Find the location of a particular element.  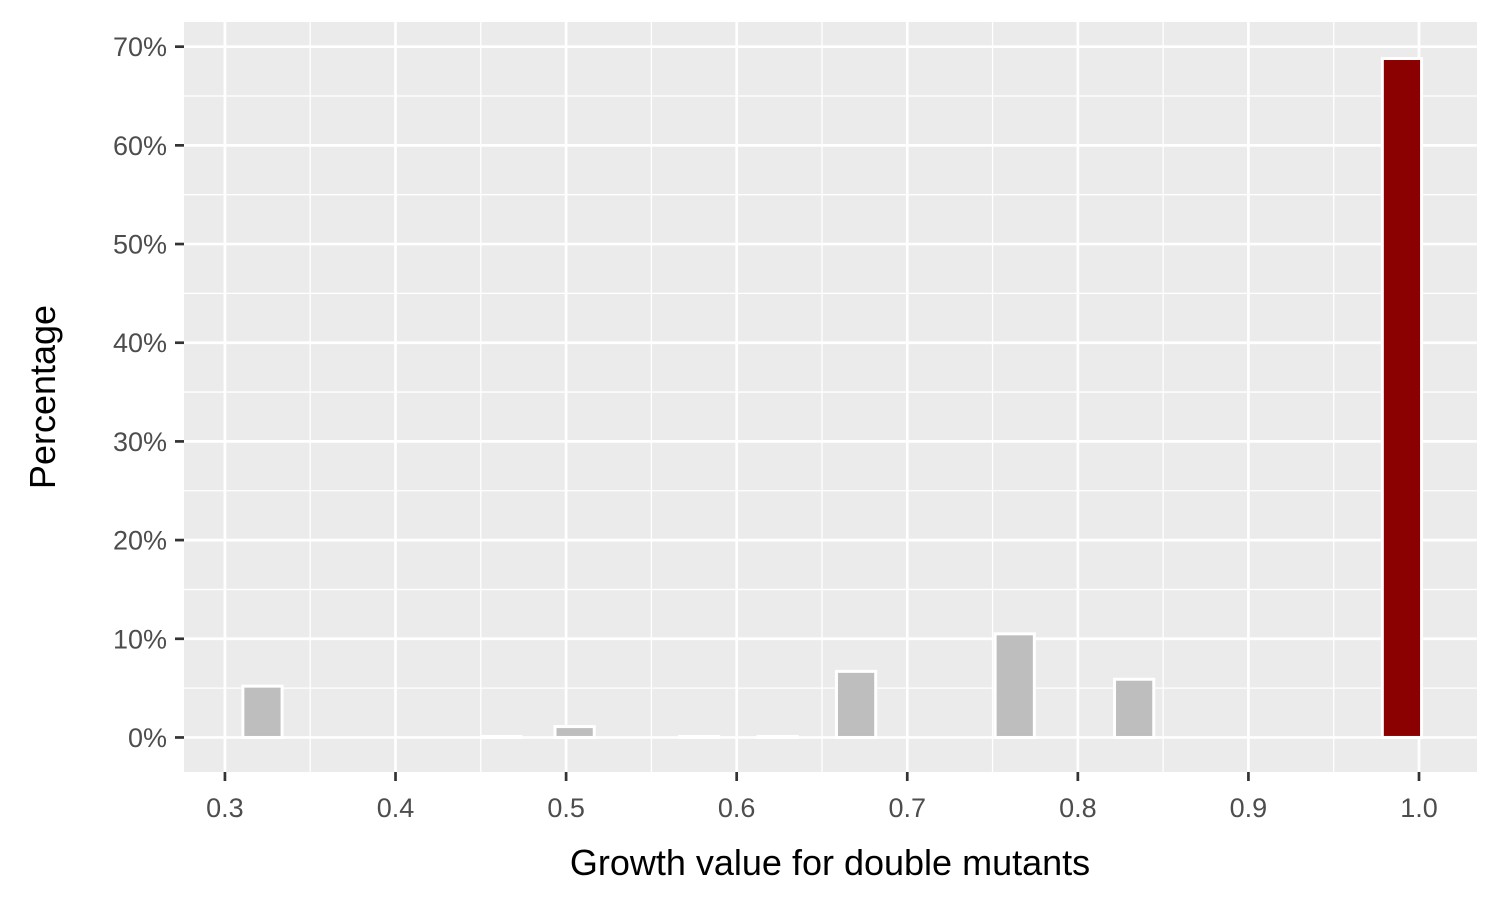

x-tick-label: 0.5 is located at coordinates (566, 808).